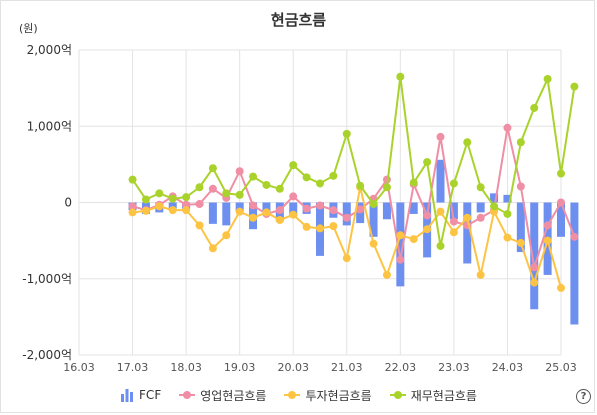  I want to click on y-tick-label: 0, so click(68, 203).